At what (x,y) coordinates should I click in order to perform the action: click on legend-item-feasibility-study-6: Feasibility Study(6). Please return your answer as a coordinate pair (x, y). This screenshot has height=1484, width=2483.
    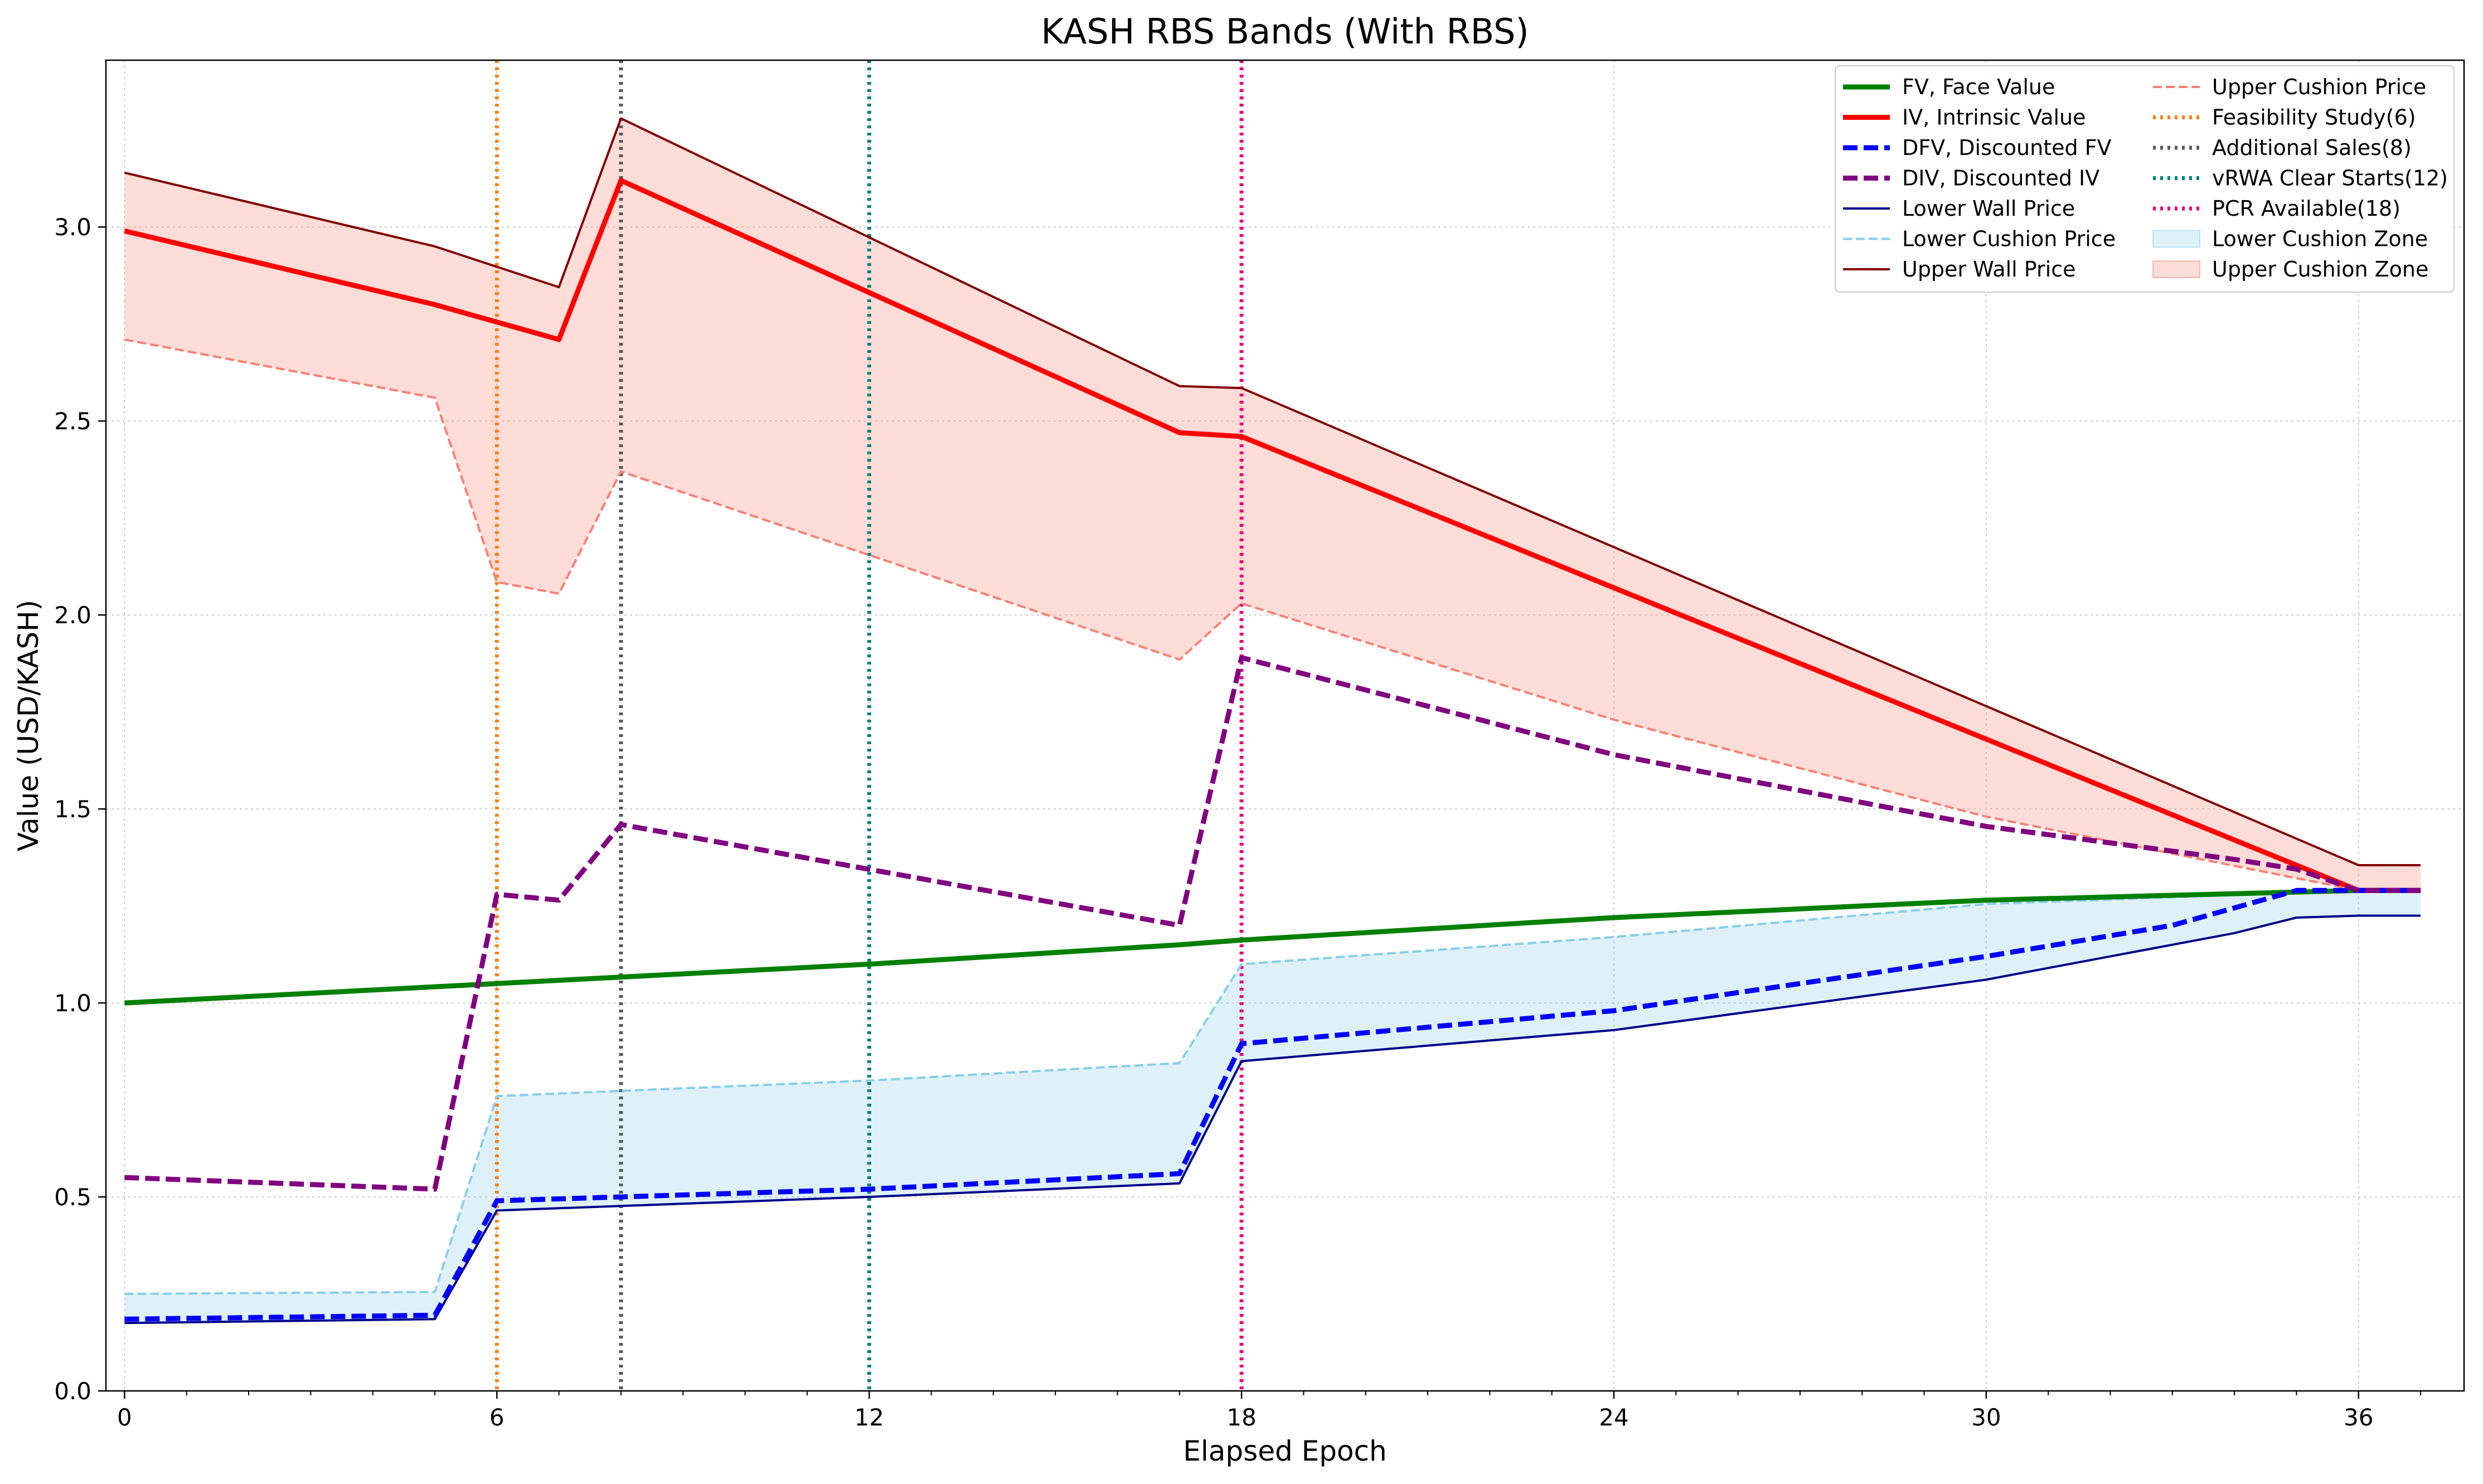
    Looking at the image, I should click on (2284, 117).